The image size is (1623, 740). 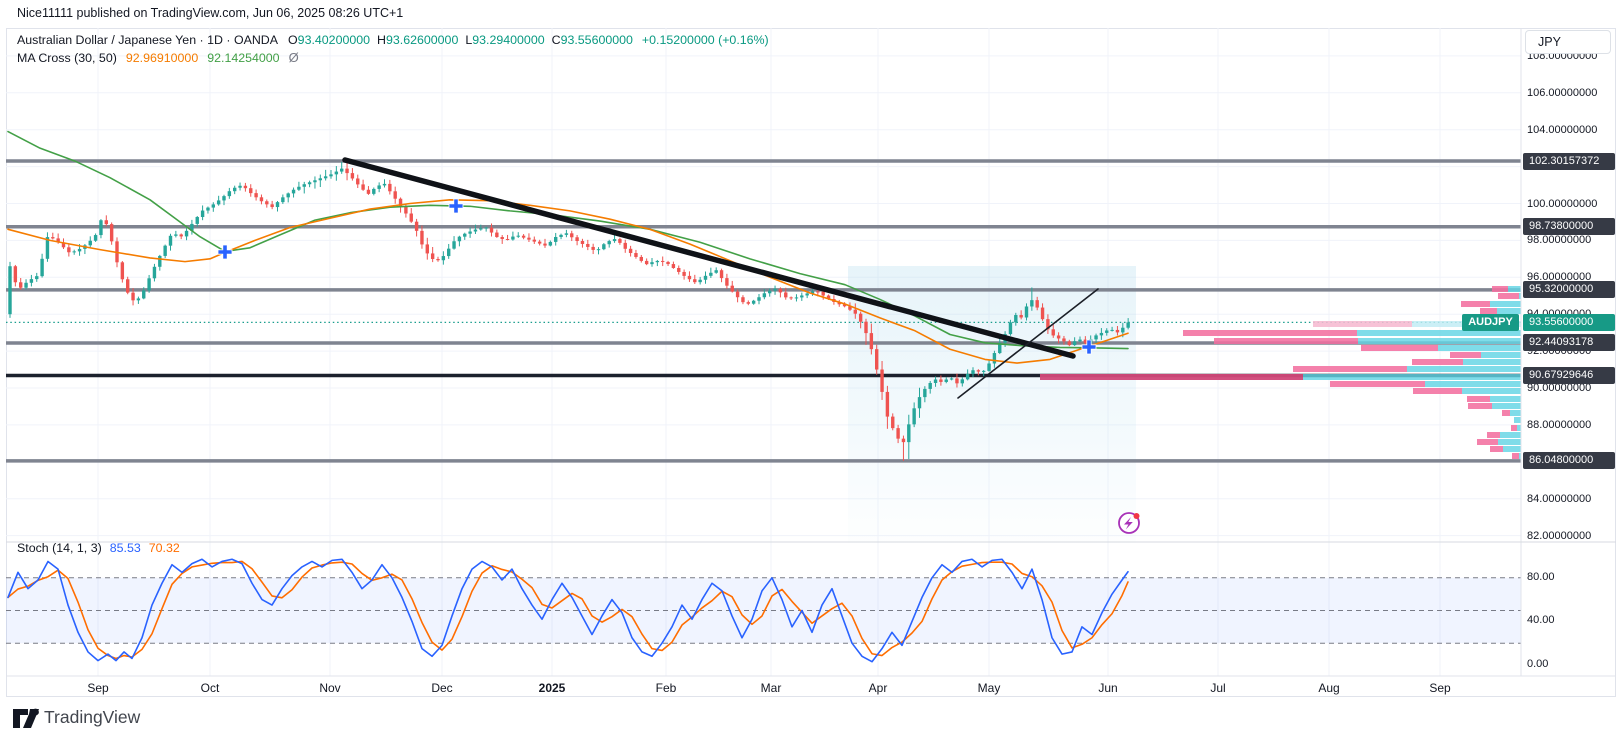 What do you see at coordinates (878, 688) in the screenshot?
I see `time-axis-label: Apr` at bounding box center [878, 688].